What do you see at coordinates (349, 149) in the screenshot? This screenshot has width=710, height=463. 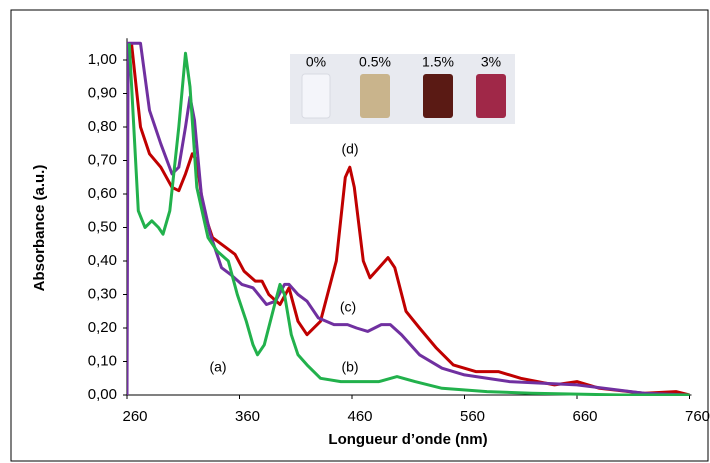 I see `annotation: (d)` at bounding box center [349, 149].